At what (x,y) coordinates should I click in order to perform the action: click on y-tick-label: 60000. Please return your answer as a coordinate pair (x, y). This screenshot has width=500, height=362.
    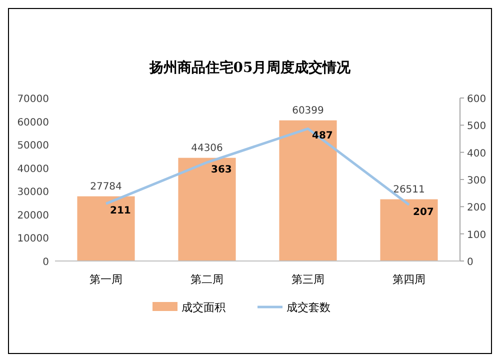
    Looking at the image, I should click on (33, 122).